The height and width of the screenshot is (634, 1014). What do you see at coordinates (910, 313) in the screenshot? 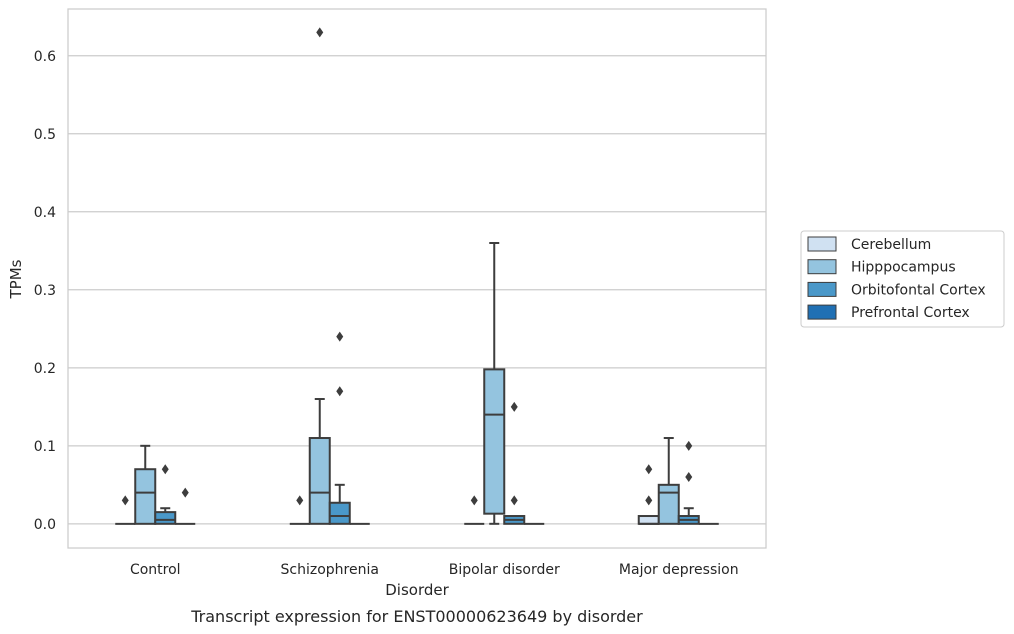
I see `legend-label: Prefrontal Cortex` at bounding box center [910, 313].